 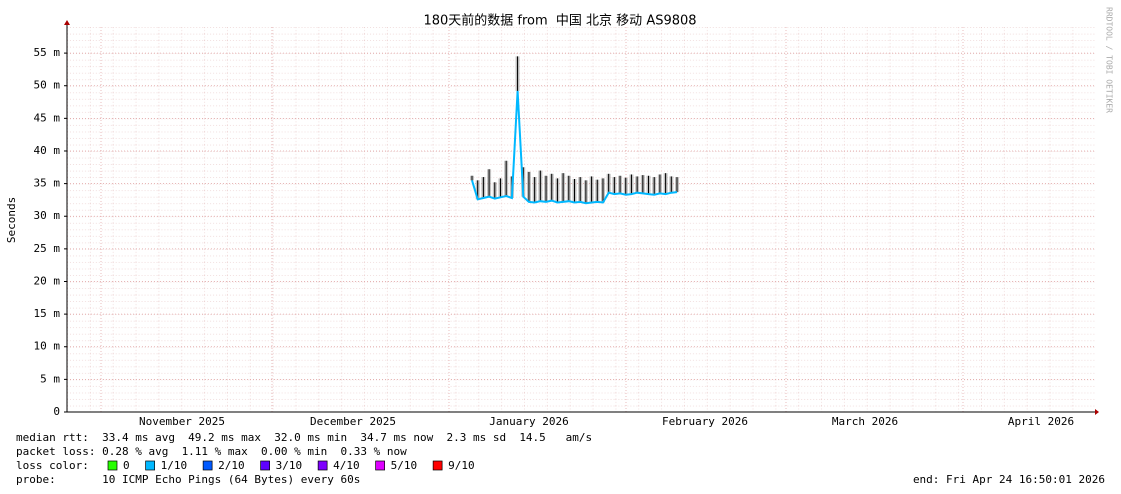 I want to click on y-tick-label: 45 m, so click(x=47, y=117).